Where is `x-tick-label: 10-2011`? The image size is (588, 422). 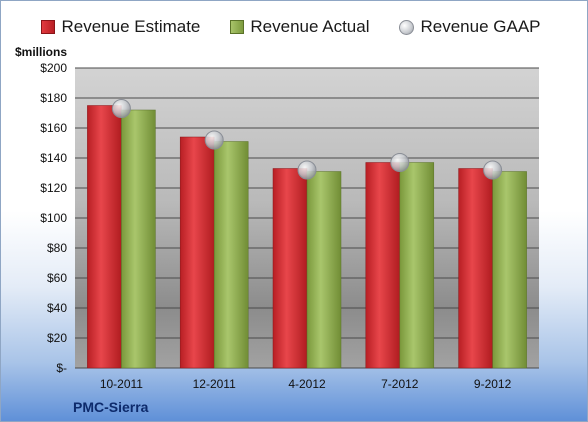 x-tick-label: 10-2011 is located at coordinates (121, 384).